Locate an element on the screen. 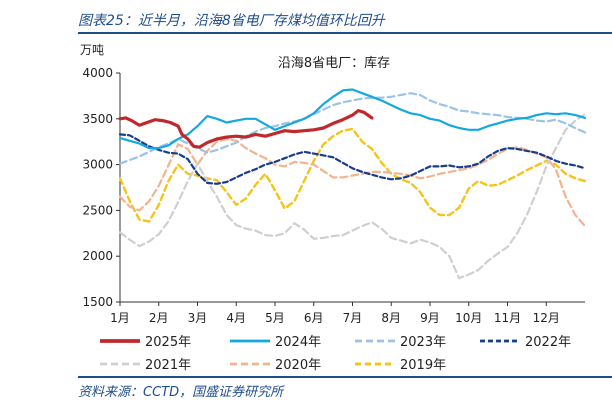 This screenshot has width=612, height=410. x-tick-label: 12月 is located at coordinates (546, 318).